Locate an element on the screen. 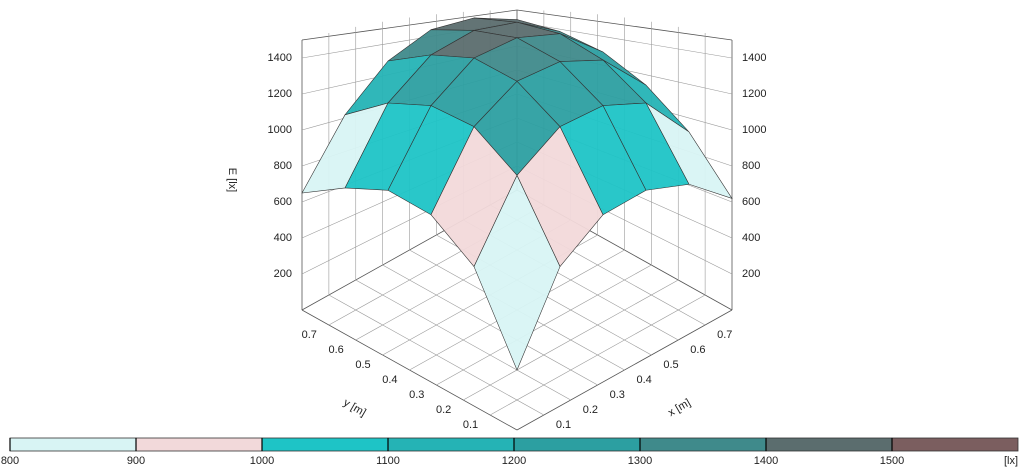 The image size is (1024, 470). colorbar-label: 1000 is located at coordinates (262, 461).